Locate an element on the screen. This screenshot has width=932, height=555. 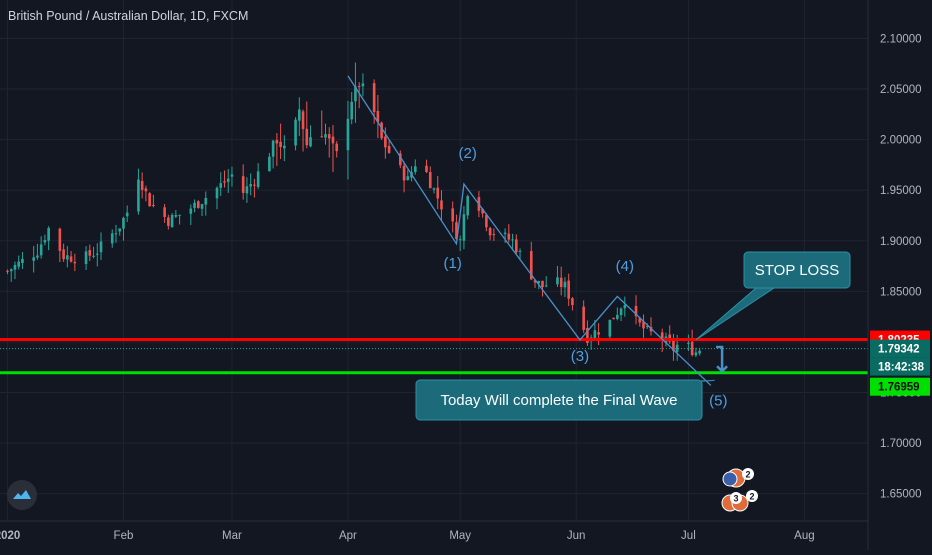
event-flag-icon is located at coordinates (730, 479).